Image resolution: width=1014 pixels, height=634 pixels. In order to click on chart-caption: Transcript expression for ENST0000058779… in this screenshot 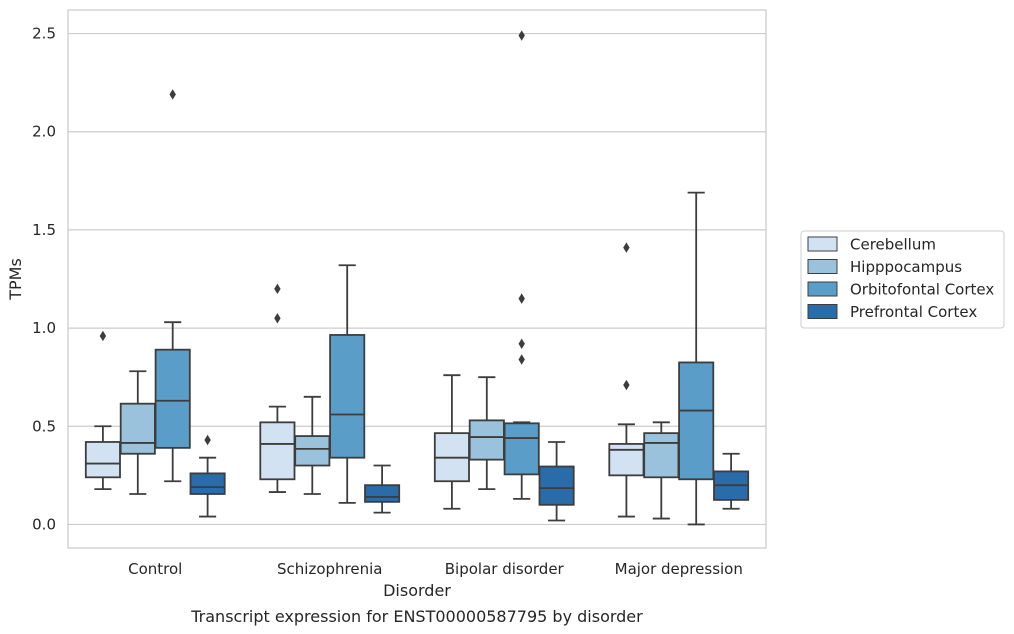, I will do `click(416, 616)`.